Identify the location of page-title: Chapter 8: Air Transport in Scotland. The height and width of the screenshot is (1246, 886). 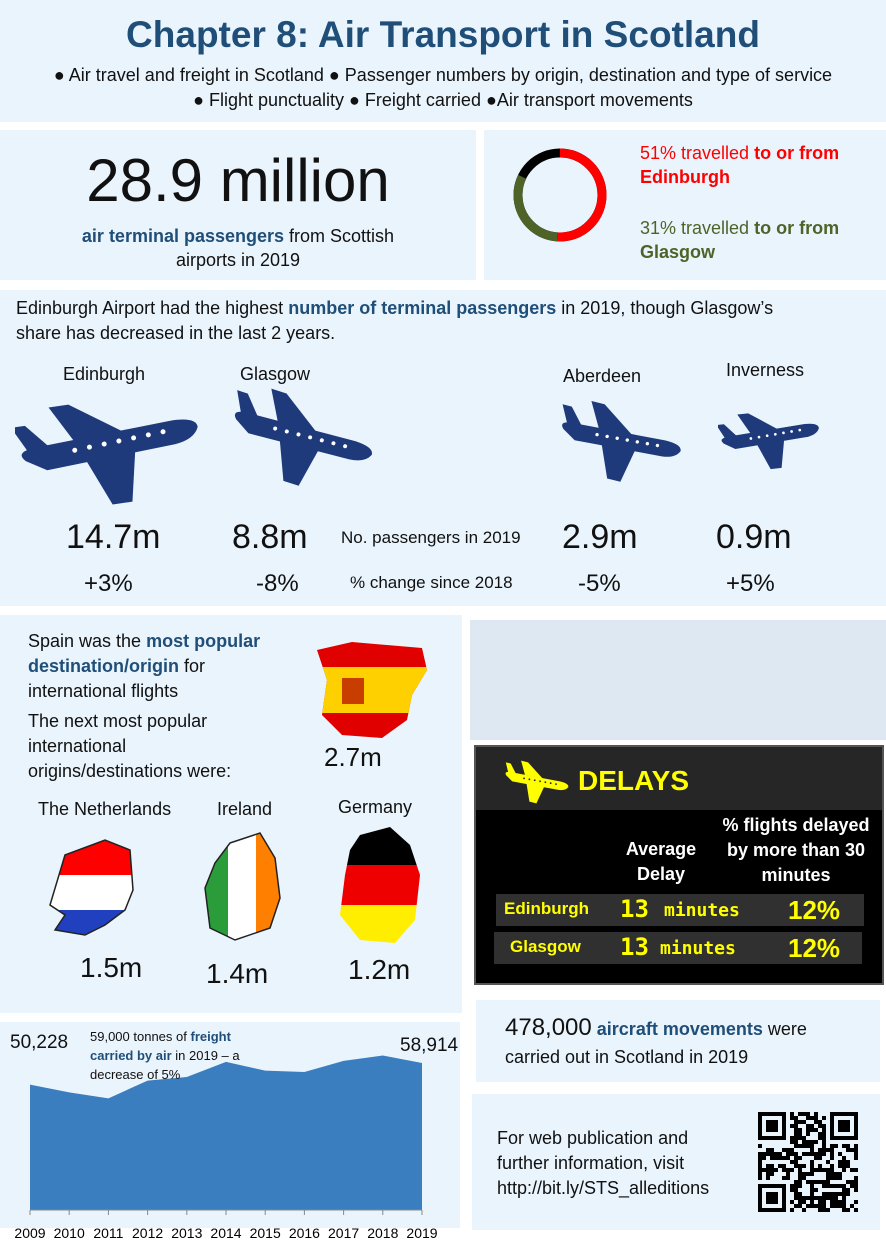
(443, 34).